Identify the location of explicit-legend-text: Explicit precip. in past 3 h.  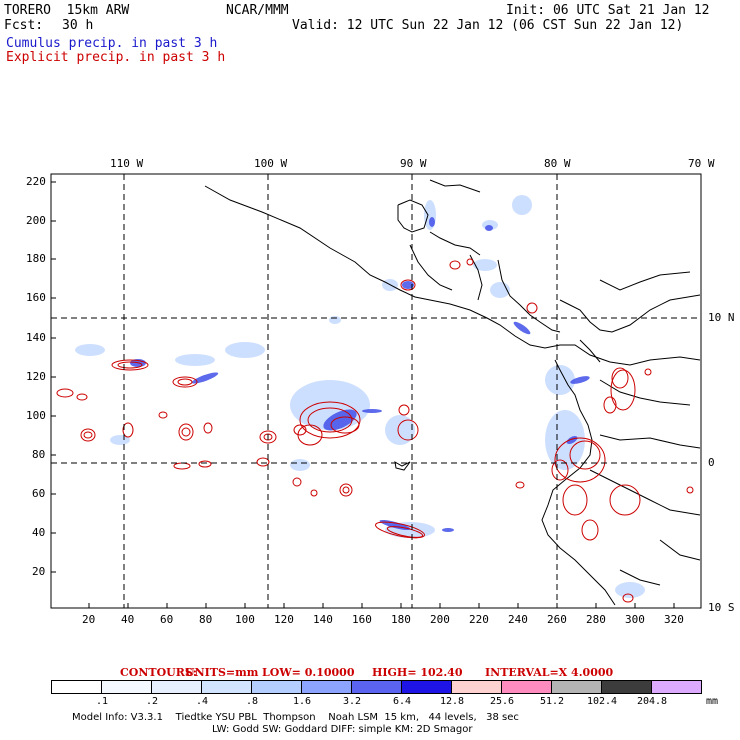
(116, 57).